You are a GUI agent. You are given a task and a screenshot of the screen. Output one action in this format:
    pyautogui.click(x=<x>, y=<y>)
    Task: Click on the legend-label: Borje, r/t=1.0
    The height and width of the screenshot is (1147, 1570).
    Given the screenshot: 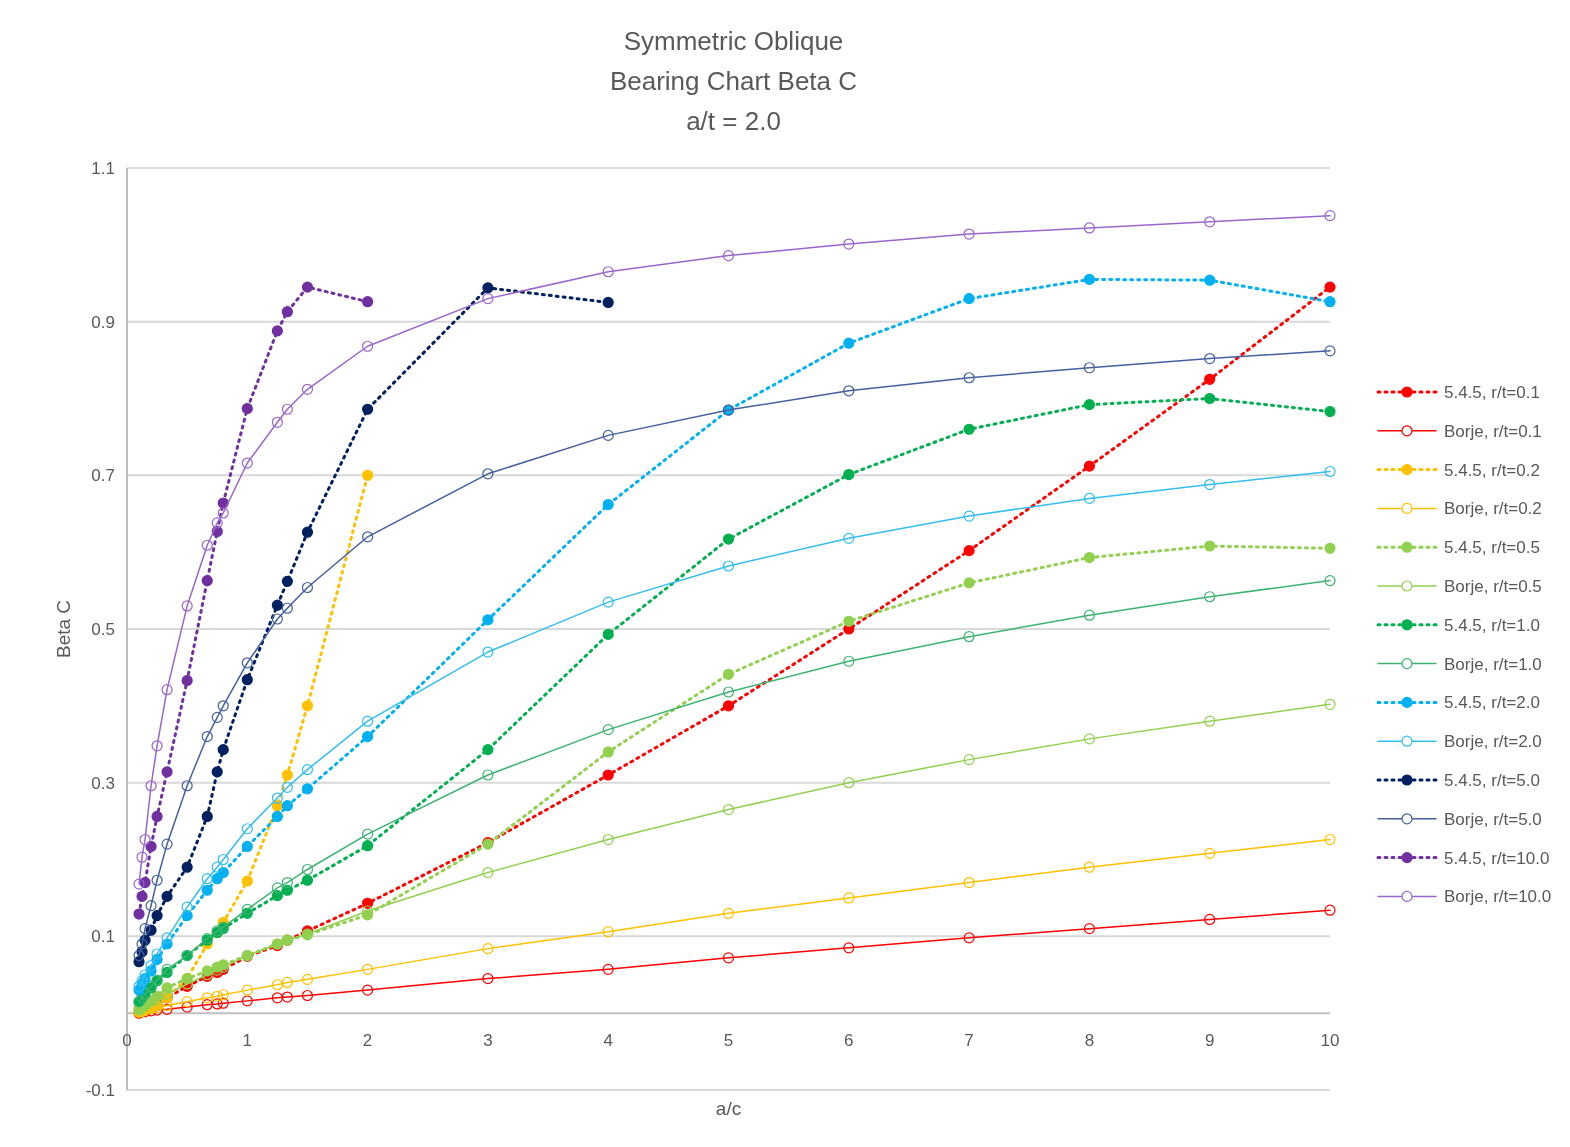 What is the action you would take?
    pyautogui.click(x=1493, y=664)
    